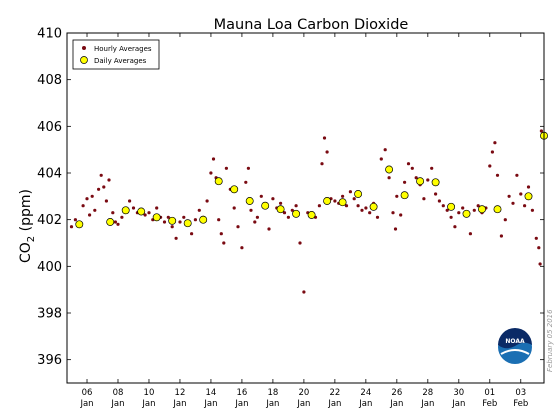 The width and height of the screenshot is (560, 420). I want to click on noaa-logo-text: NOAA, so click(515, 341).